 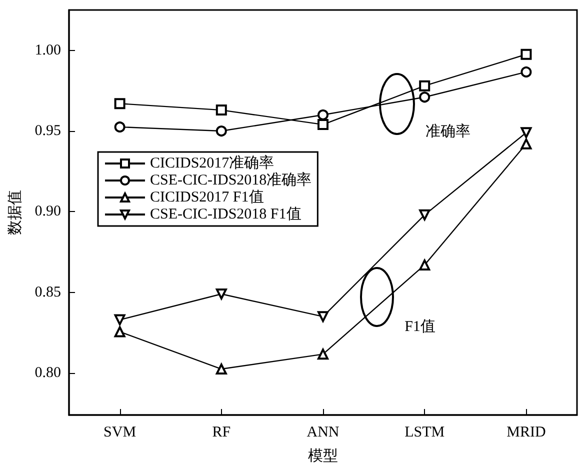 What do you see at coordinates (231, 180) in the screenshot?
I see `legend-label: CSE-CIC-IDS2018准确率` at bounding box center [231, 180].